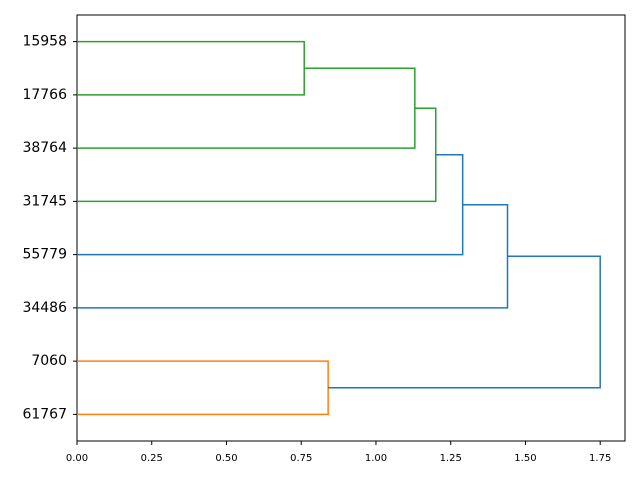 This screenshot has height=480, width=640. What do you see at coordinates (44, 42) in the screenshot?
I see `leaf-label: 15958` at bounding box center [44, 42].